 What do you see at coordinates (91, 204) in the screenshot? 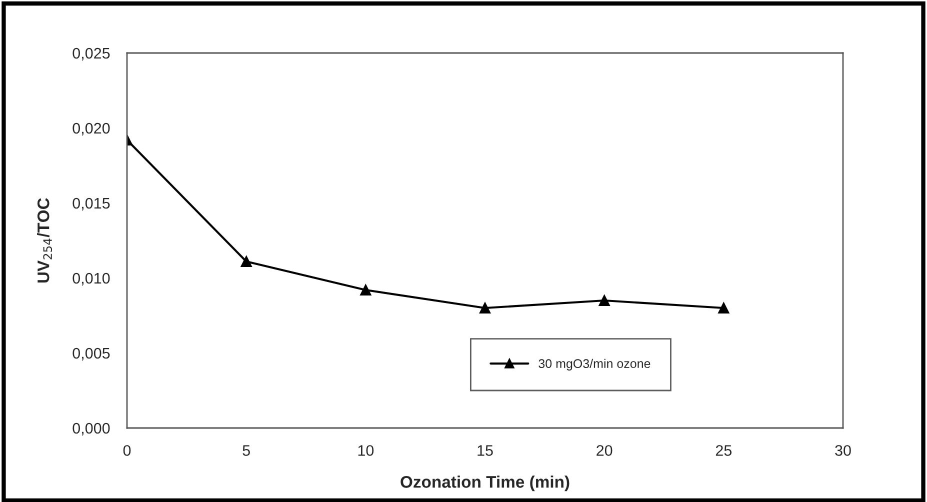
I see `y-tick-label: 0,015` at bounding box center [91, 204].